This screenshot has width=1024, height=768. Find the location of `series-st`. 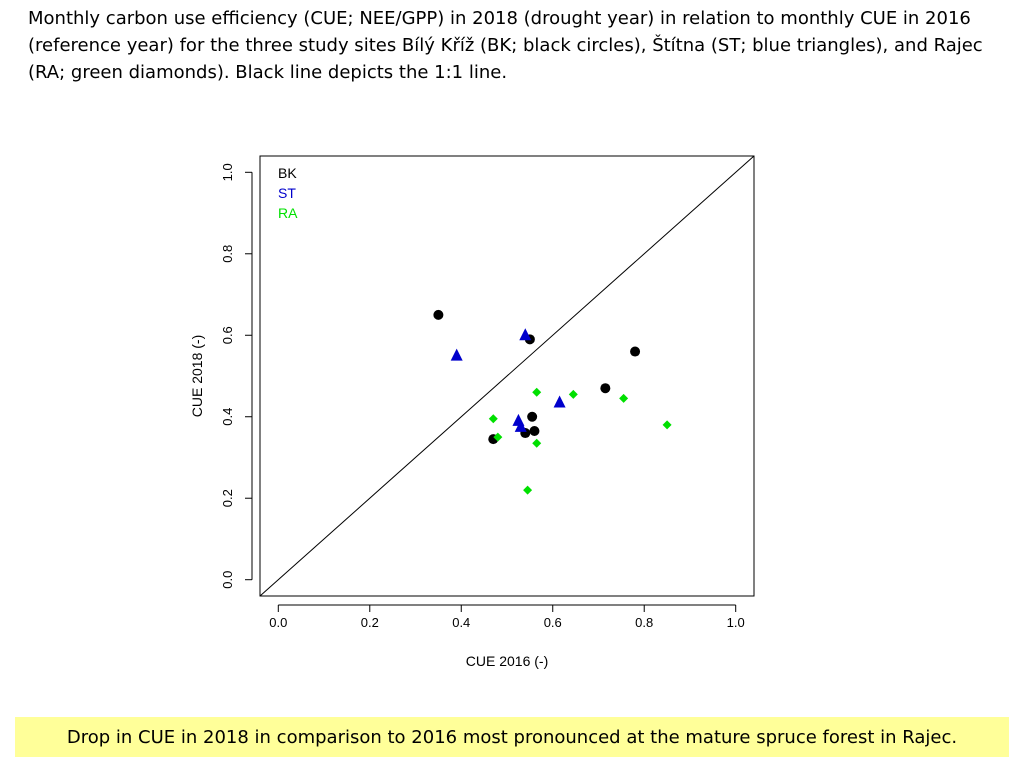

series-st is located at coordinates (508, 380).